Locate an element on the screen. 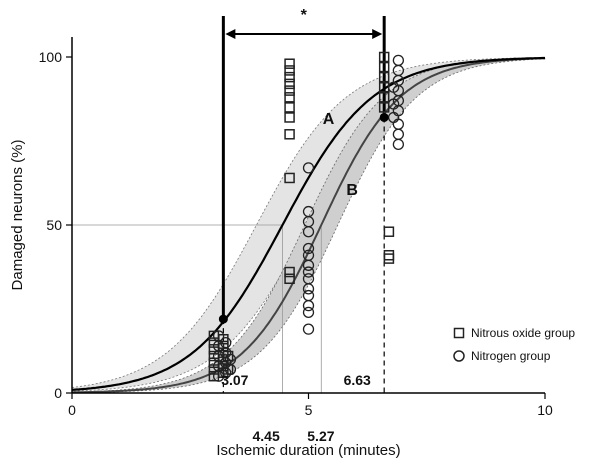 The height and width of the screenshot is (465, 589). significance-asterisk: * is located at coordinates (304, 15).